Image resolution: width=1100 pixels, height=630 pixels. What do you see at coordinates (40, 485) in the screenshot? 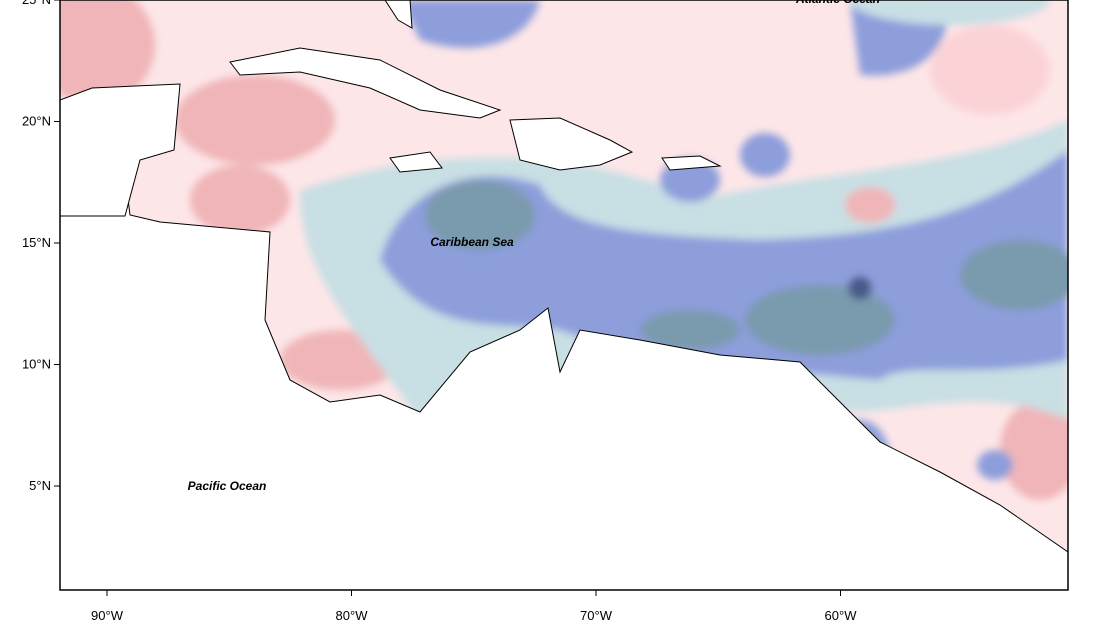
I see `lat-label: 5°N` at bounding box center [40, 485].